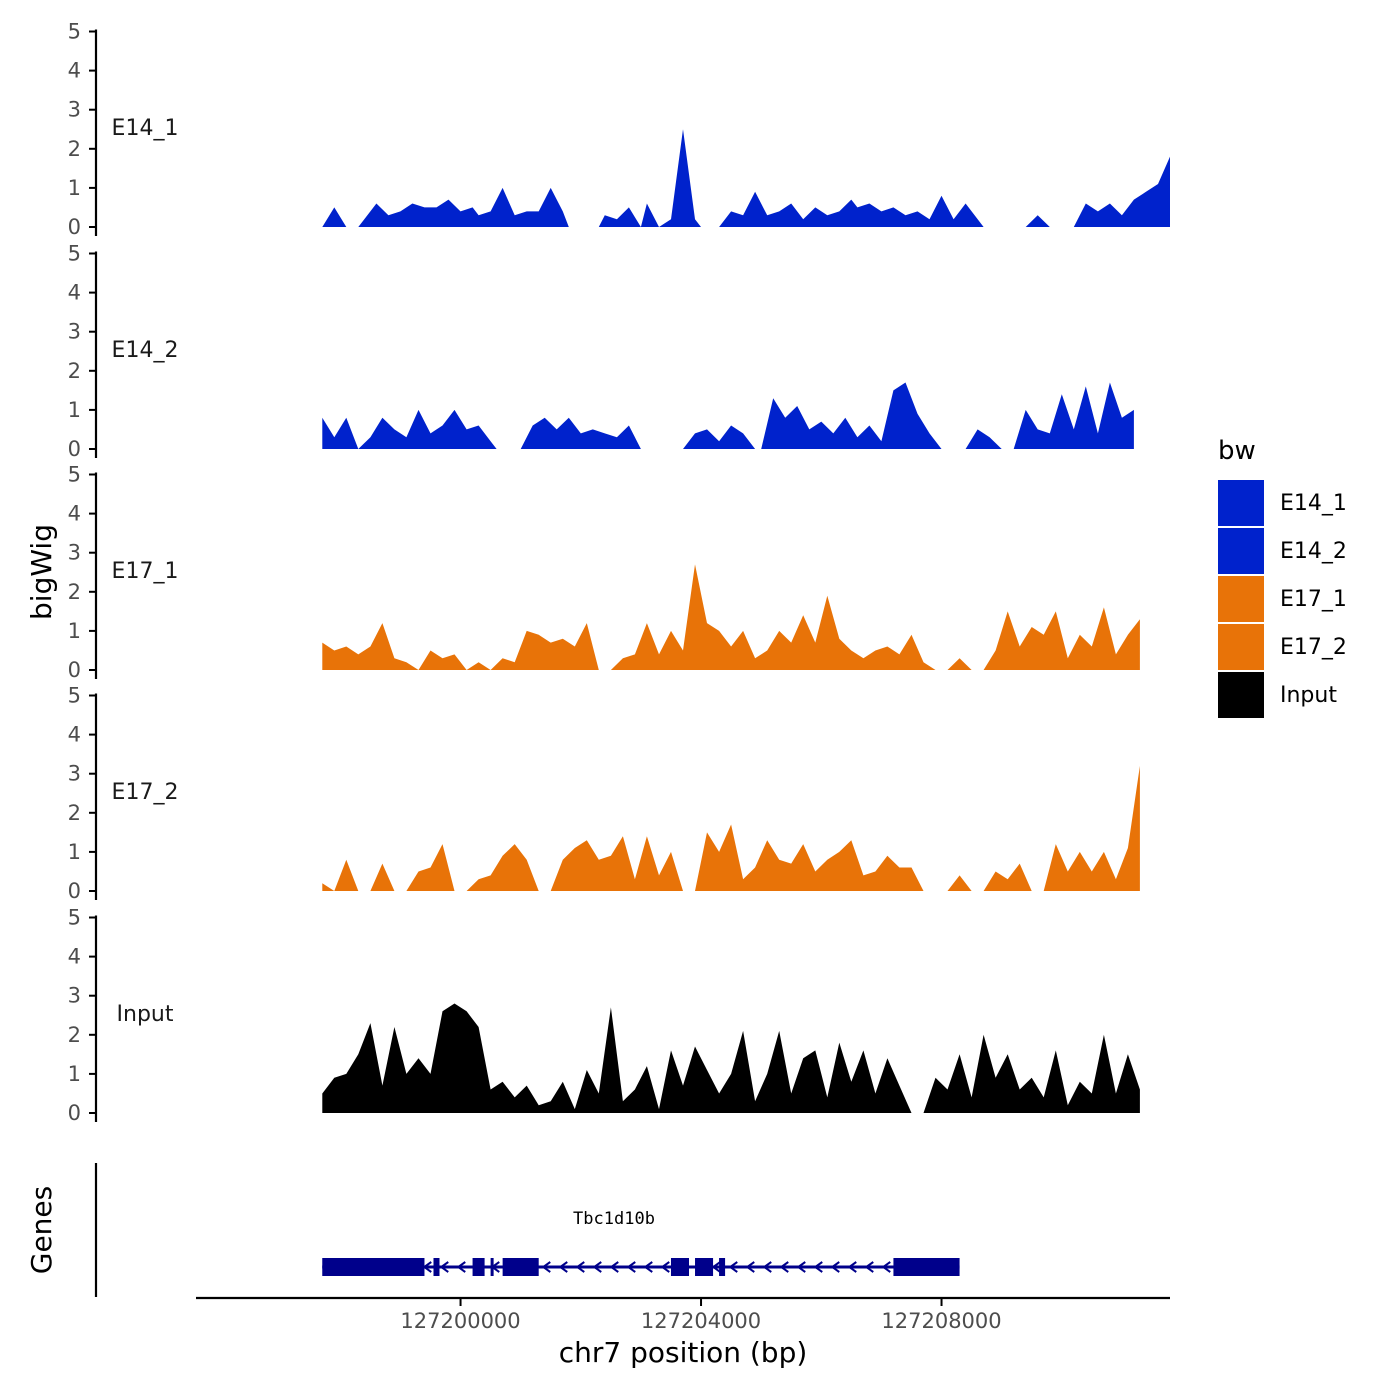 The width and height of the screenshot is (1400, 1400). I want to click on track-E17_2: 0 1 2 3 4 5 E17_2, so click(604, 793).